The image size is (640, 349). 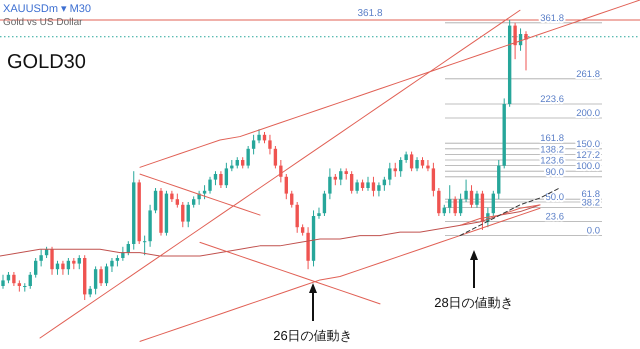 What do you see at coordinates (552, 150) in the screenshot?
I see `annotation: 138.2` at bounding box center [552, 150].